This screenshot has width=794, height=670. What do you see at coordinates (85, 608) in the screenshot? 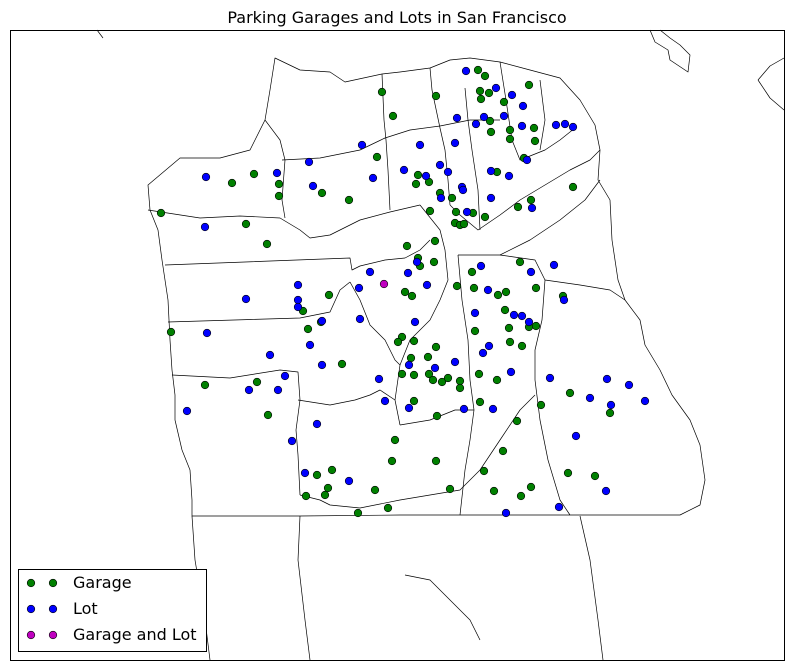
I see `legend-label-lot: Lot` at bounding box center [85, 608].